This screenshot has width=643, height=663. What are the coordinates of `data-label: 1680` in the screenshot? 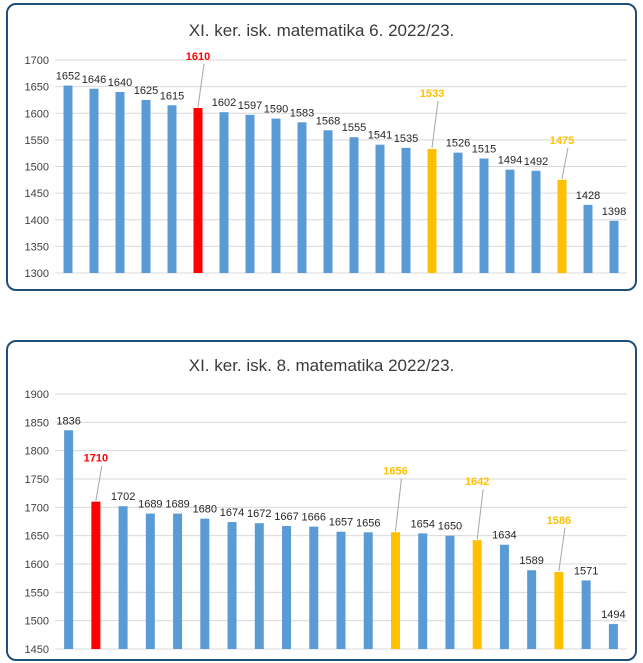 It's located at (205, 510).